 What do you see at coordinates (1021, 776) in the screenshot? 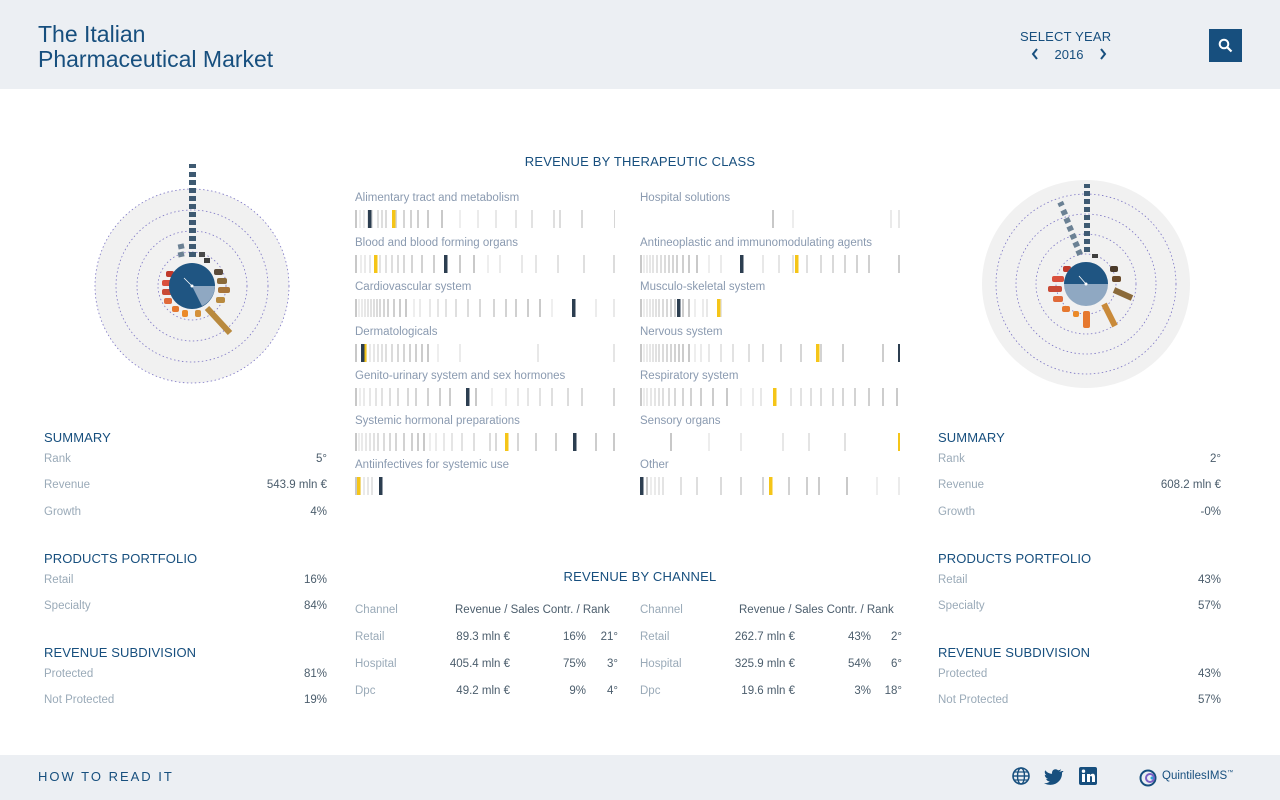
I see `website-link` at bounding box center [1021, 776].